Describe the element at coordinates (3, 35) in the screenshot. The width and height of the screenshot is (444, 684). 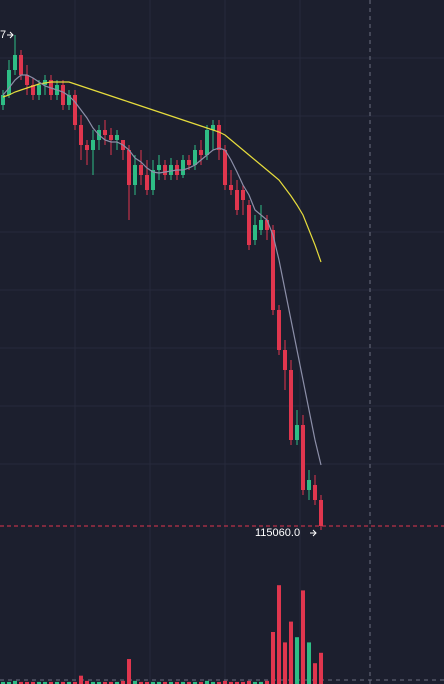
I see `top-label: 7` at that location.